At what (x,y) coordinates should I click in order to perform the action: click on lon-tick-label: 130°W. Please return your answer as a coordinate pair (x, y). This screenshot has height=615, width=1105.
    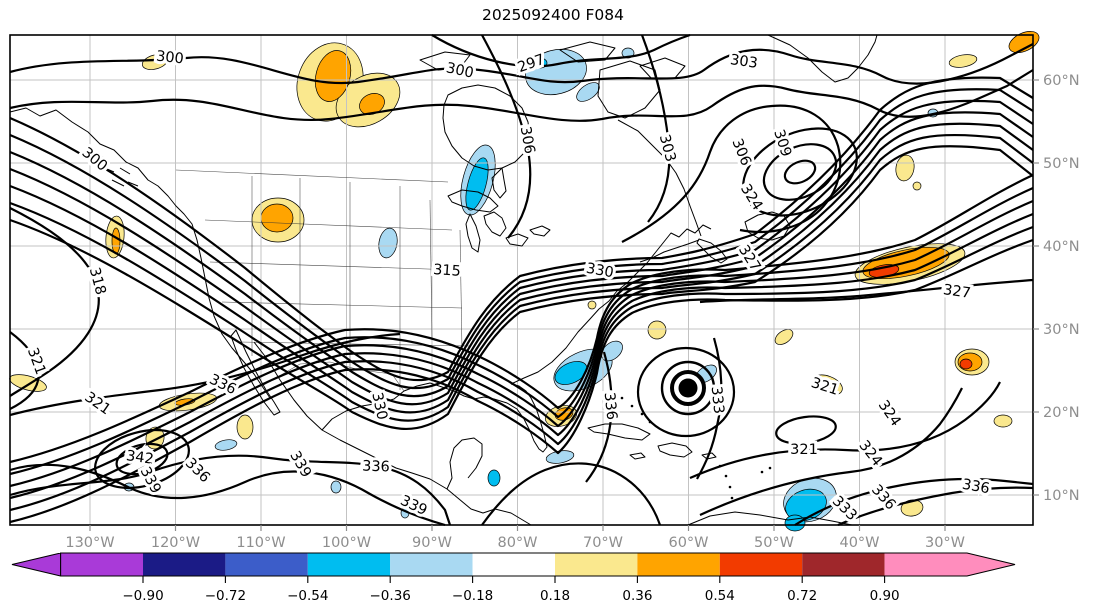
    Looking at the image, I should click on (89, 543).